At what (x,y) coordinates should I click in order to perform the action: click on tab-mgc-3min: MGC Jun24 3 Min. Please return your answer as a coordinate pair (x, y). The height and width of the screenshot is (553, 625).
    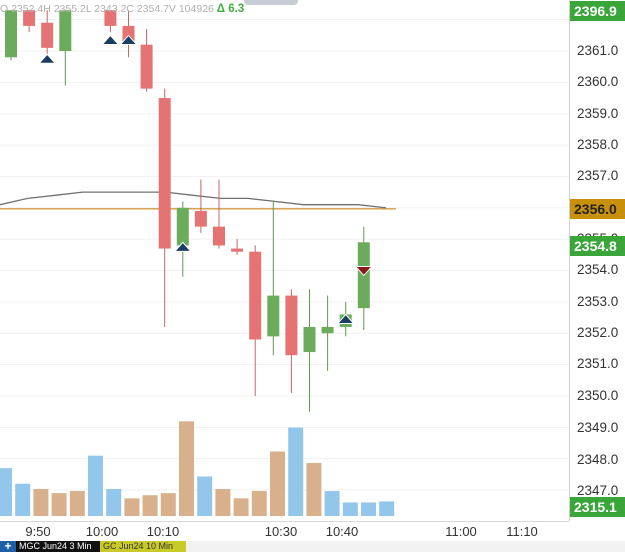
    Looking at the image, I should click on (60, 546).